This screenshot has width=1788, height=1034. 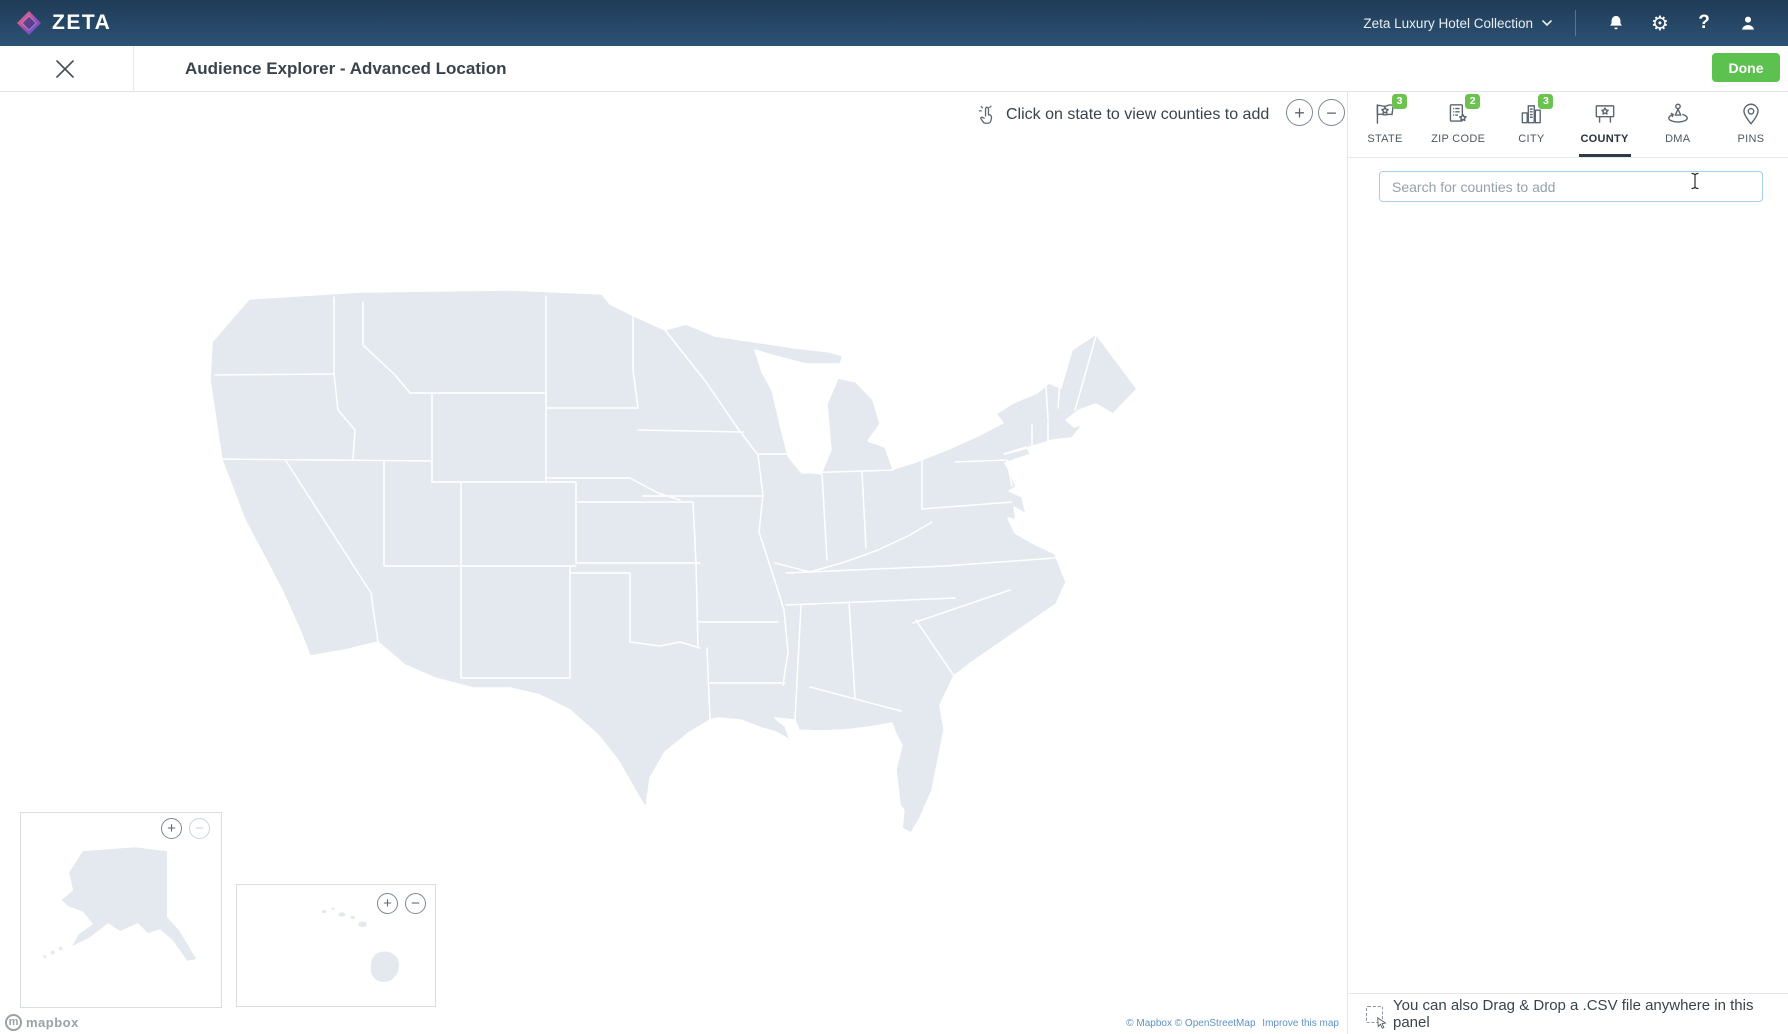 I want to click on alaska-zoom-in-button: +, so click(x=171, y=828).